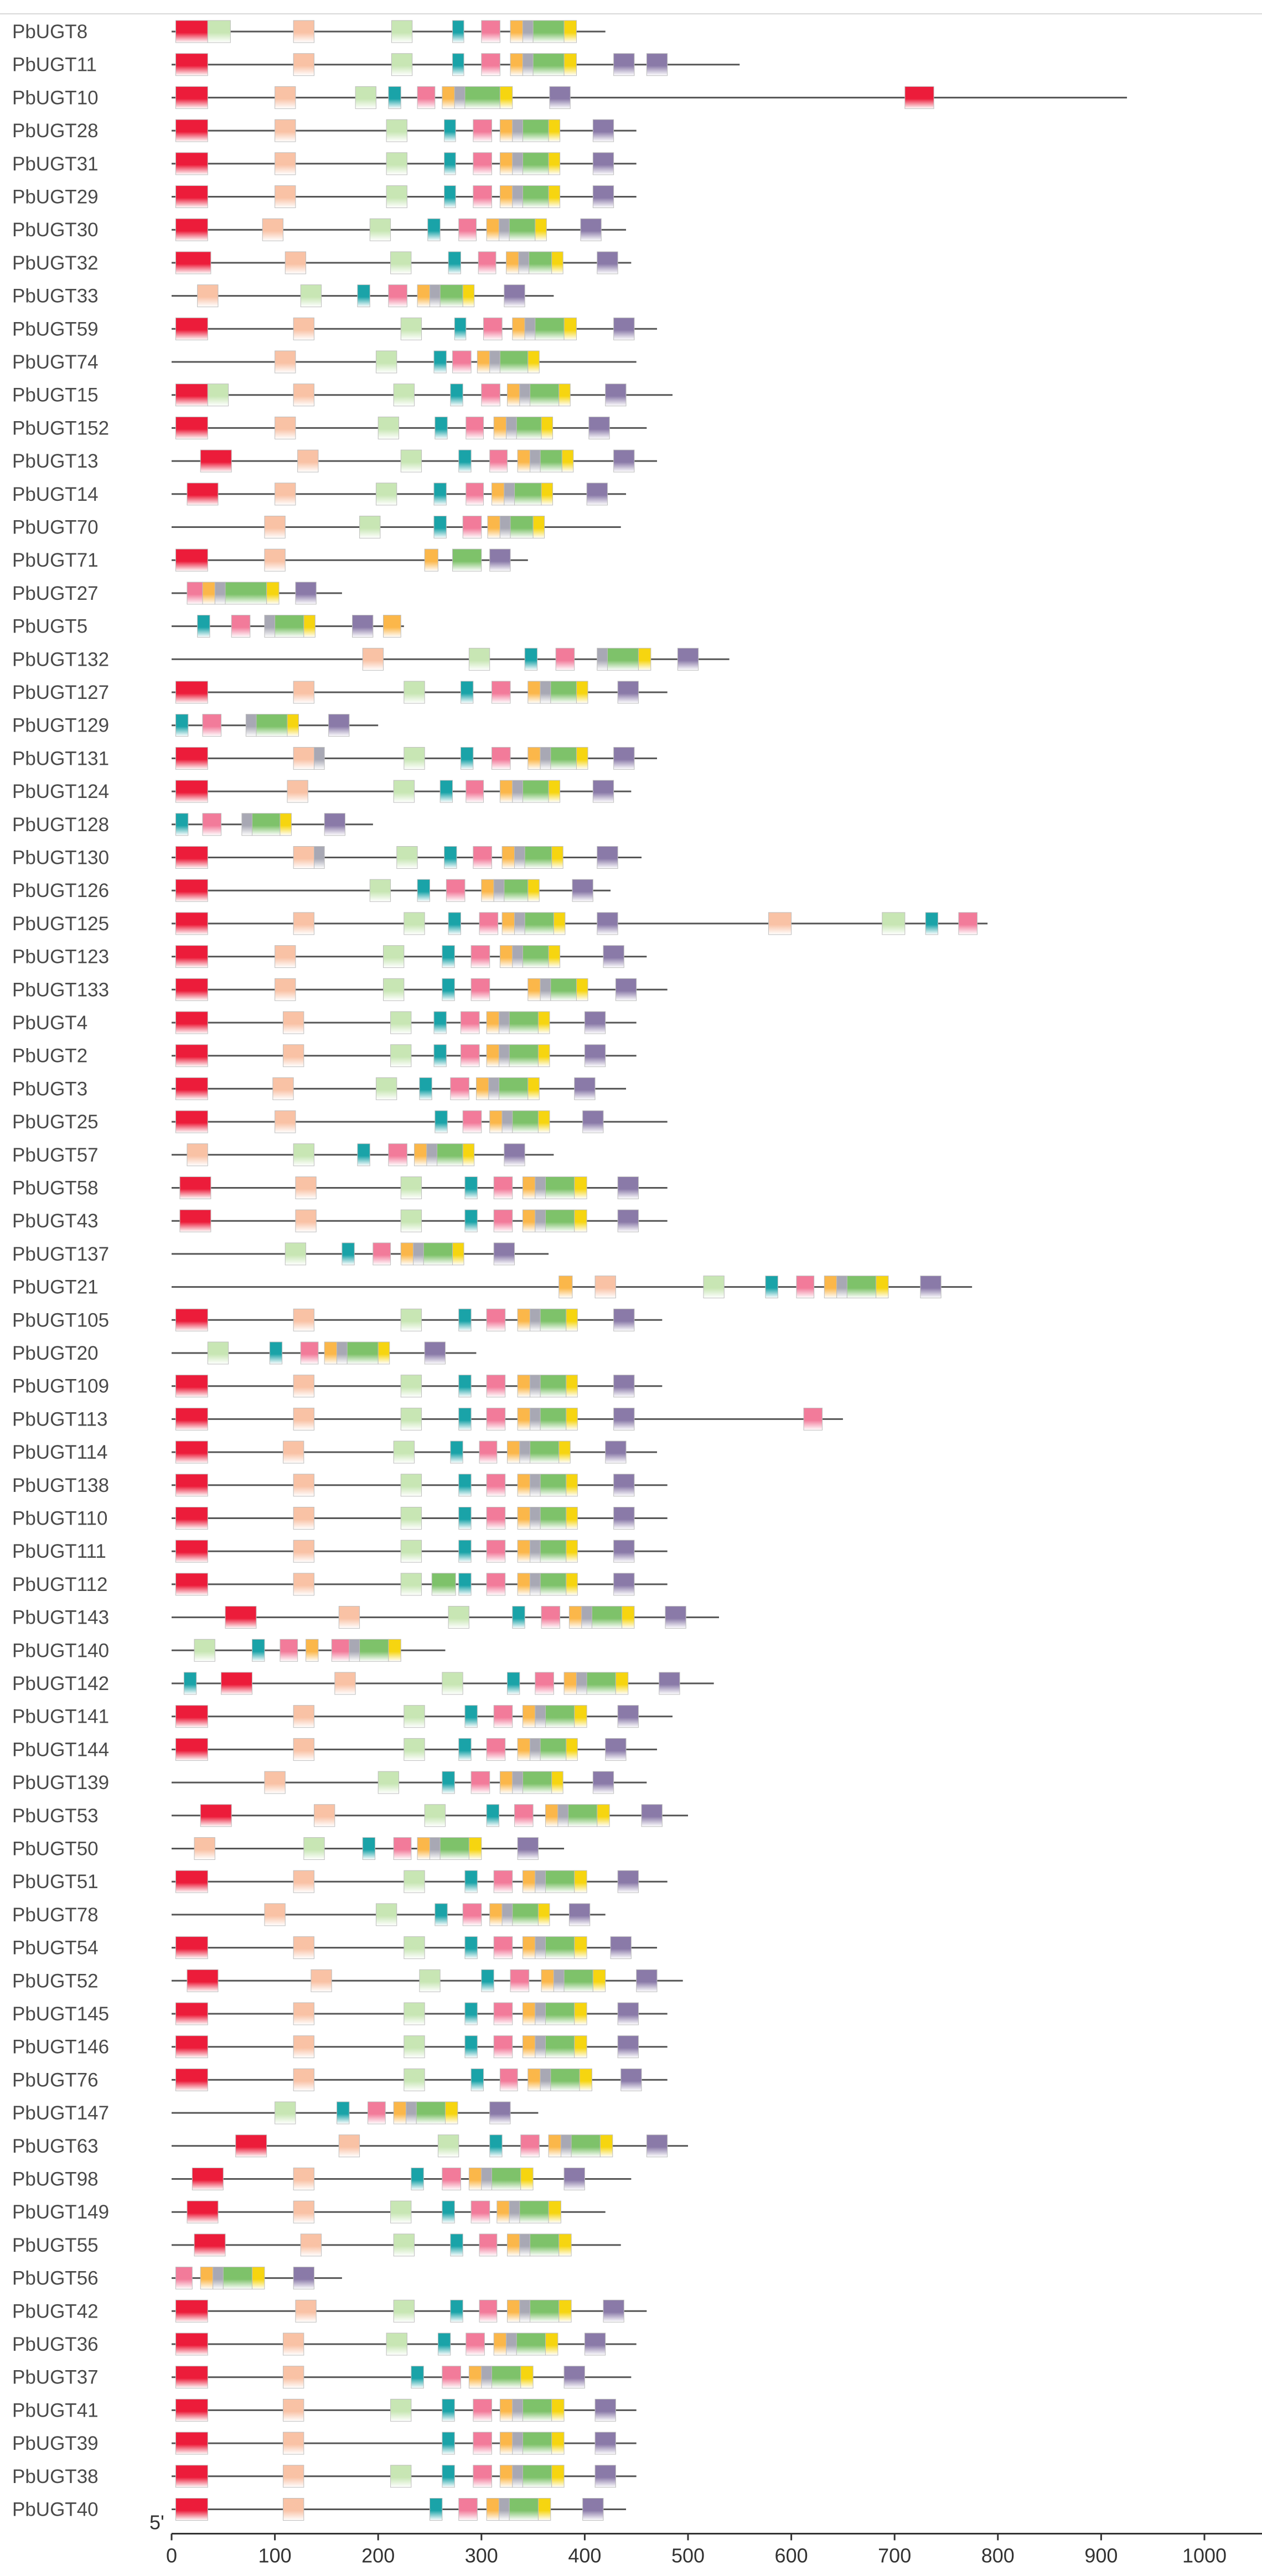 Image resolution: width=1262 pixels, height=2576 pixels. What do you see at coordinates (177, 593) in the screenshot?
I see `gene-row: PbUGT27` at bounding box center [177, 593].